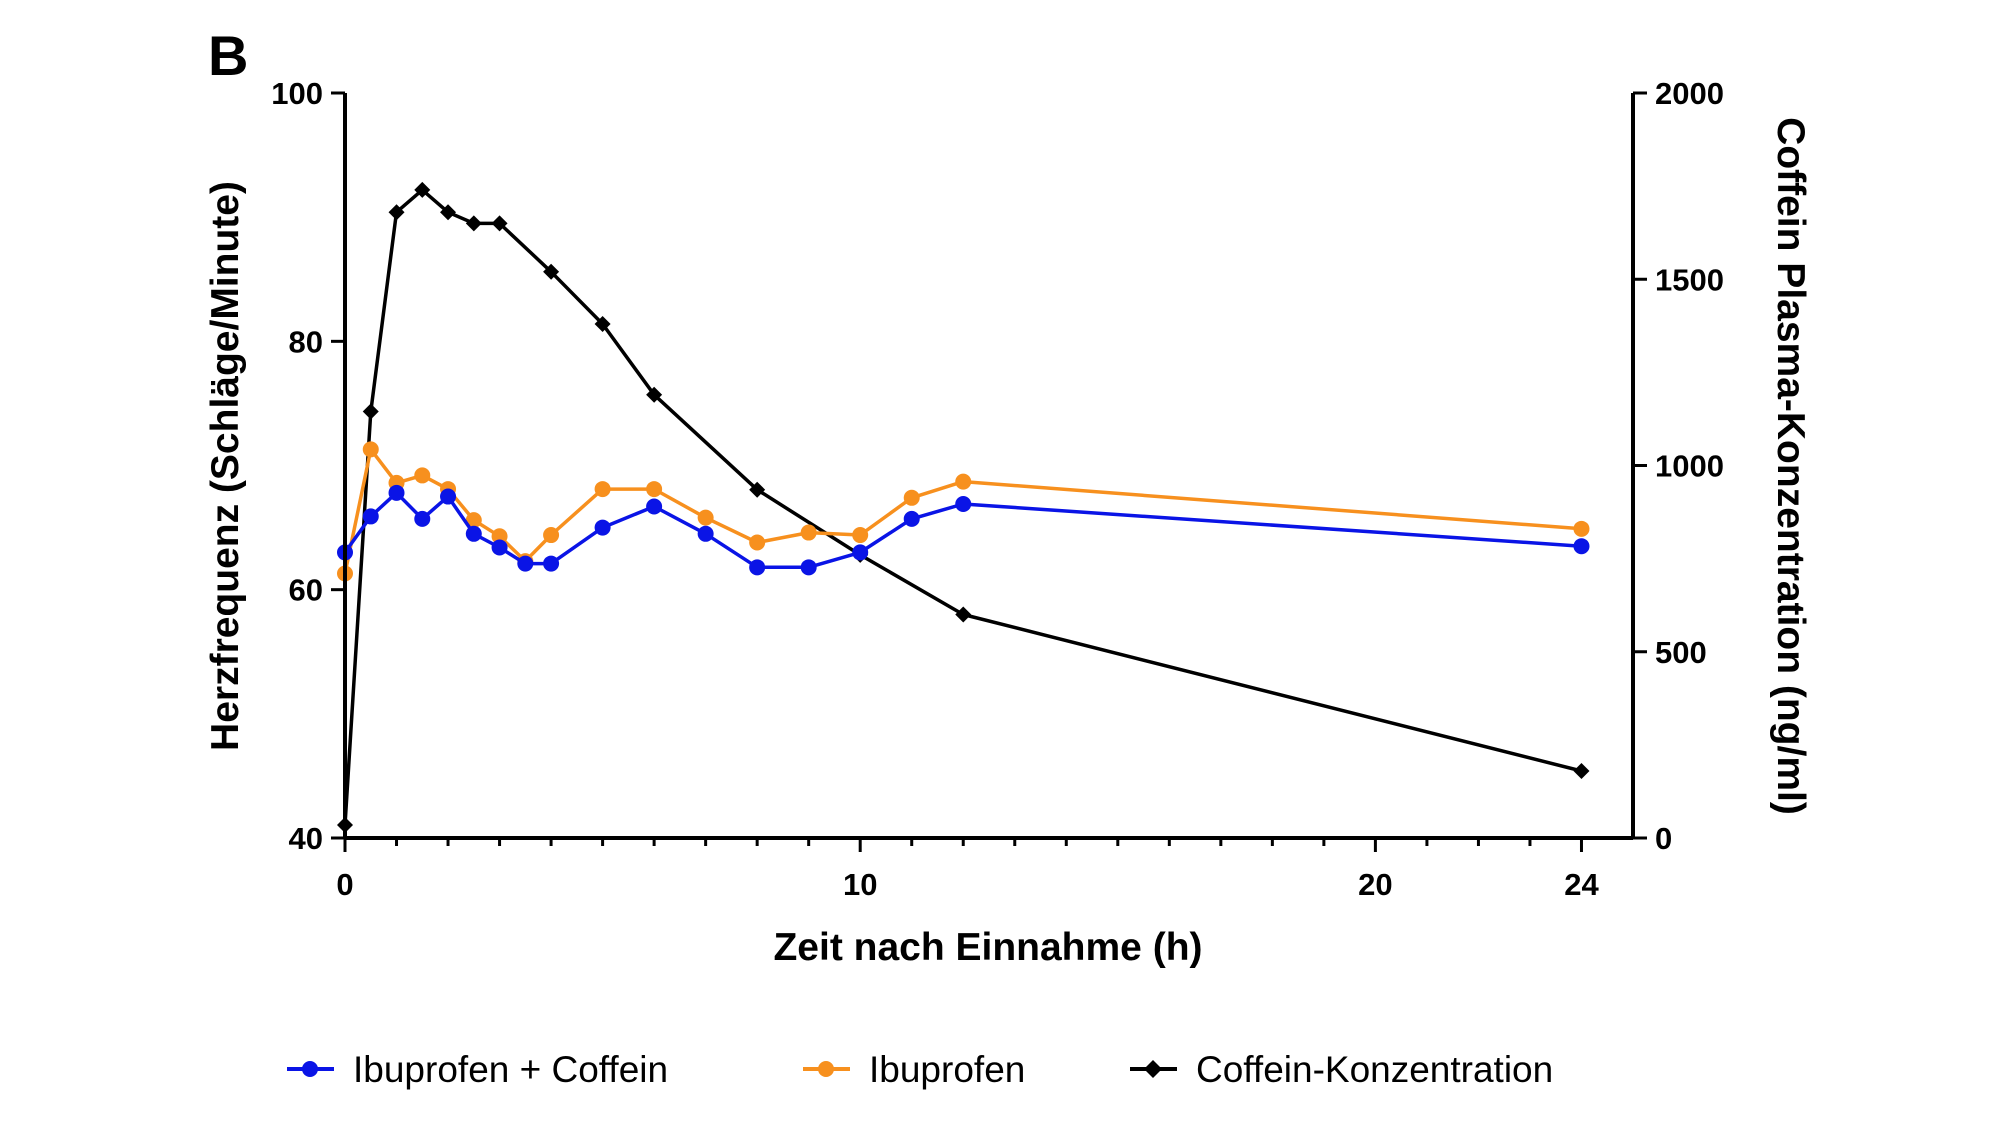 The height and width of the screenshot is (1124, 2000). What do you see at coordinates (510, 1069) in the screenshot?
I see `legend-label: Ibuprofen + Coffein` at bounding box center [510, 1069].